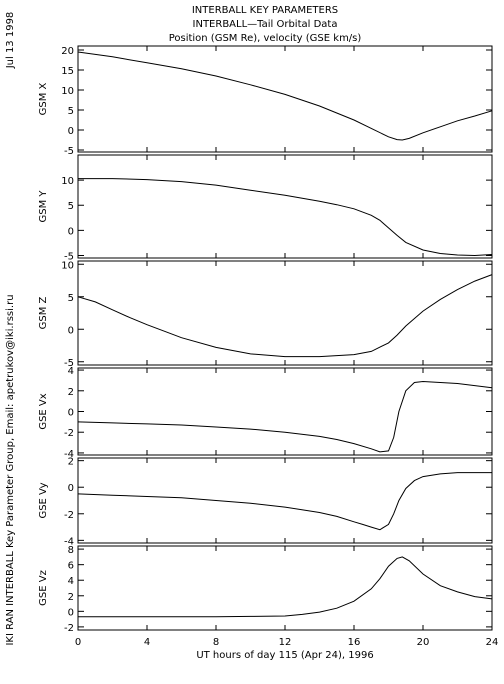 Image resolution: width=504 pixels, height=684 pixels. Describe the element at coordinates (43, 206) in the screenshot. I see `y-axis-label: GSM Y` at that location.